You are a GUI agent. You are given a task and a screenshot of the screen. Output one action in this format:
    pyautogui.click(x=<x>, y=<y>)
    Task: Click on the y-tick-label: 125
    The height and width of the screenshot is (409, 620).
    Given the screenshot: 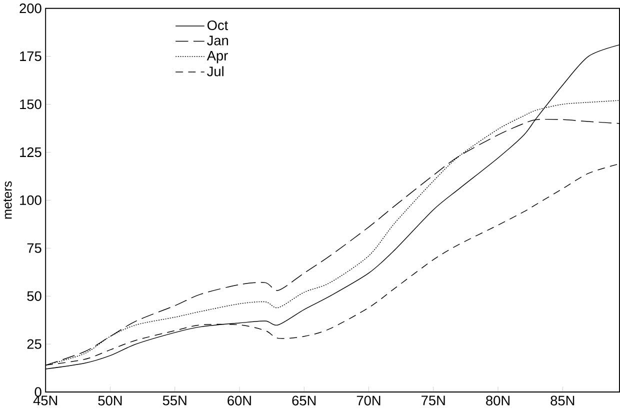 What is the action you would take?
    pyautogui.click(x=31, y=152)
    